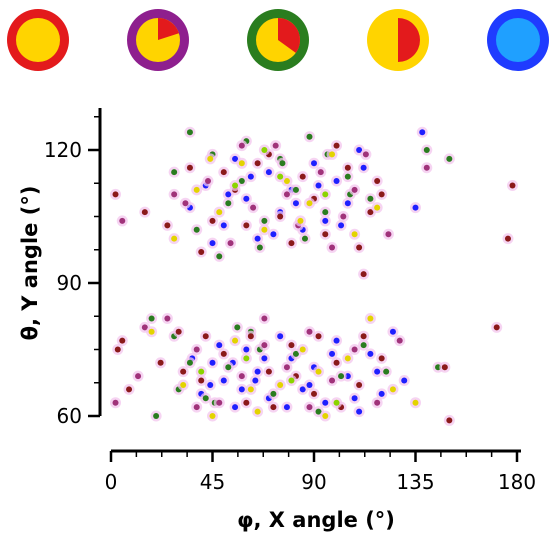 This screenshot has height=543, width=550. Describe the element at coordinates (72, 272) in the screenshot. I see `y-ticks: 60 90 120` at that location.